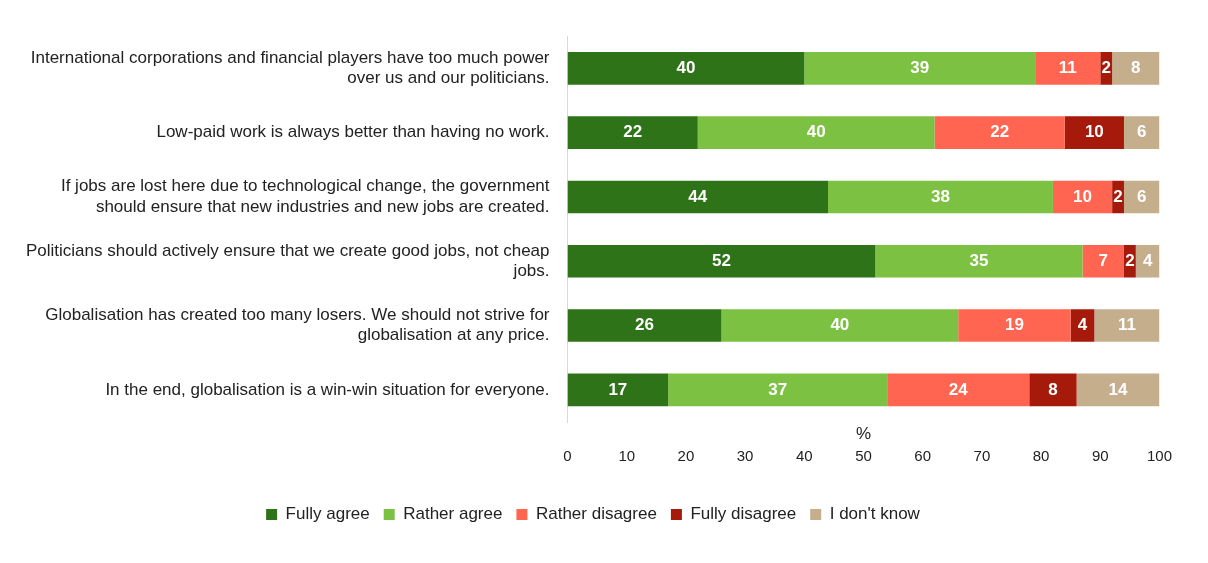 The width and height of the screenshot is (1208, 563). What do you see at coordinates (745, 456) in the screenshot?
I see `x-tick-label: 30` at bounding box center [745, 456].